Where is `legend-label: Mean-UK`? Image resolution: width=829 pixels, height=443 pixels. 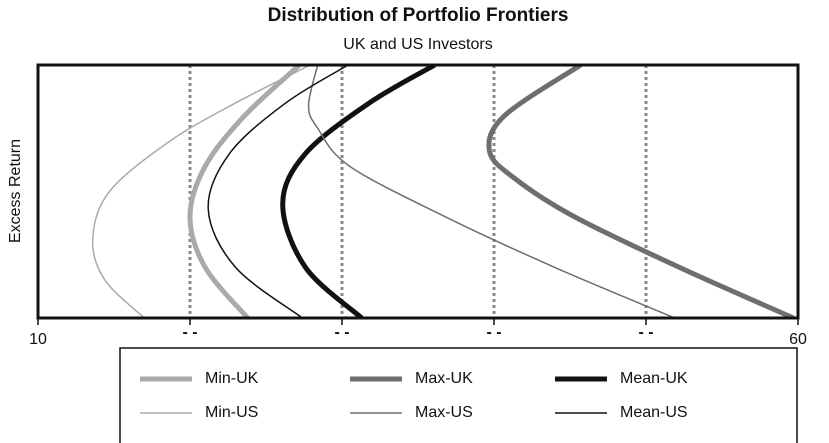
legend-label: Mean-UK is located at coordinates (654, 378).